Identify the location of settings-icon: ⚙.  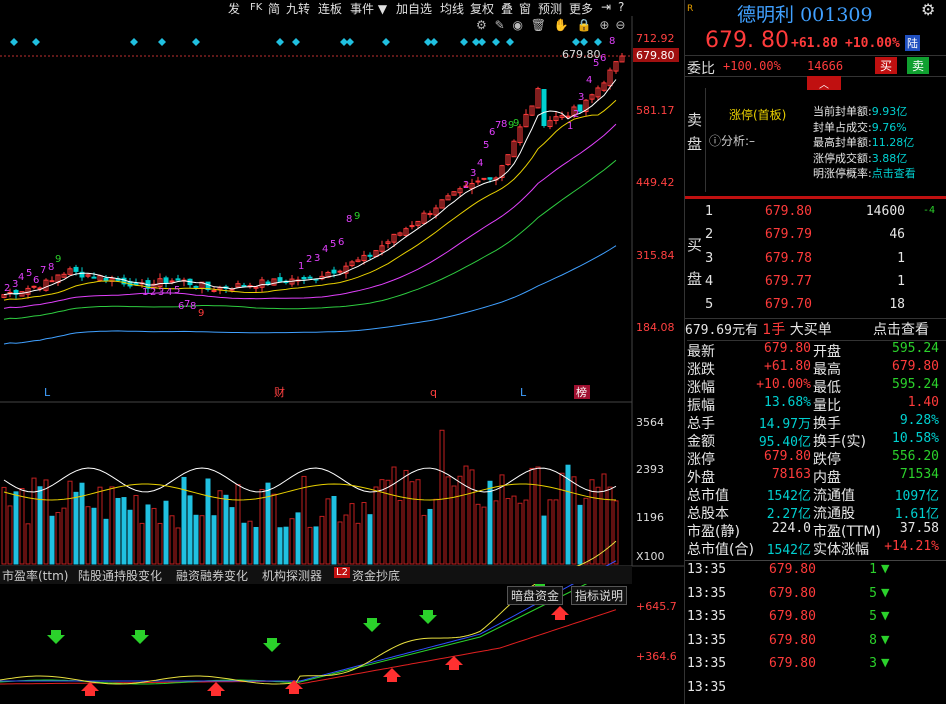
(481, 25).